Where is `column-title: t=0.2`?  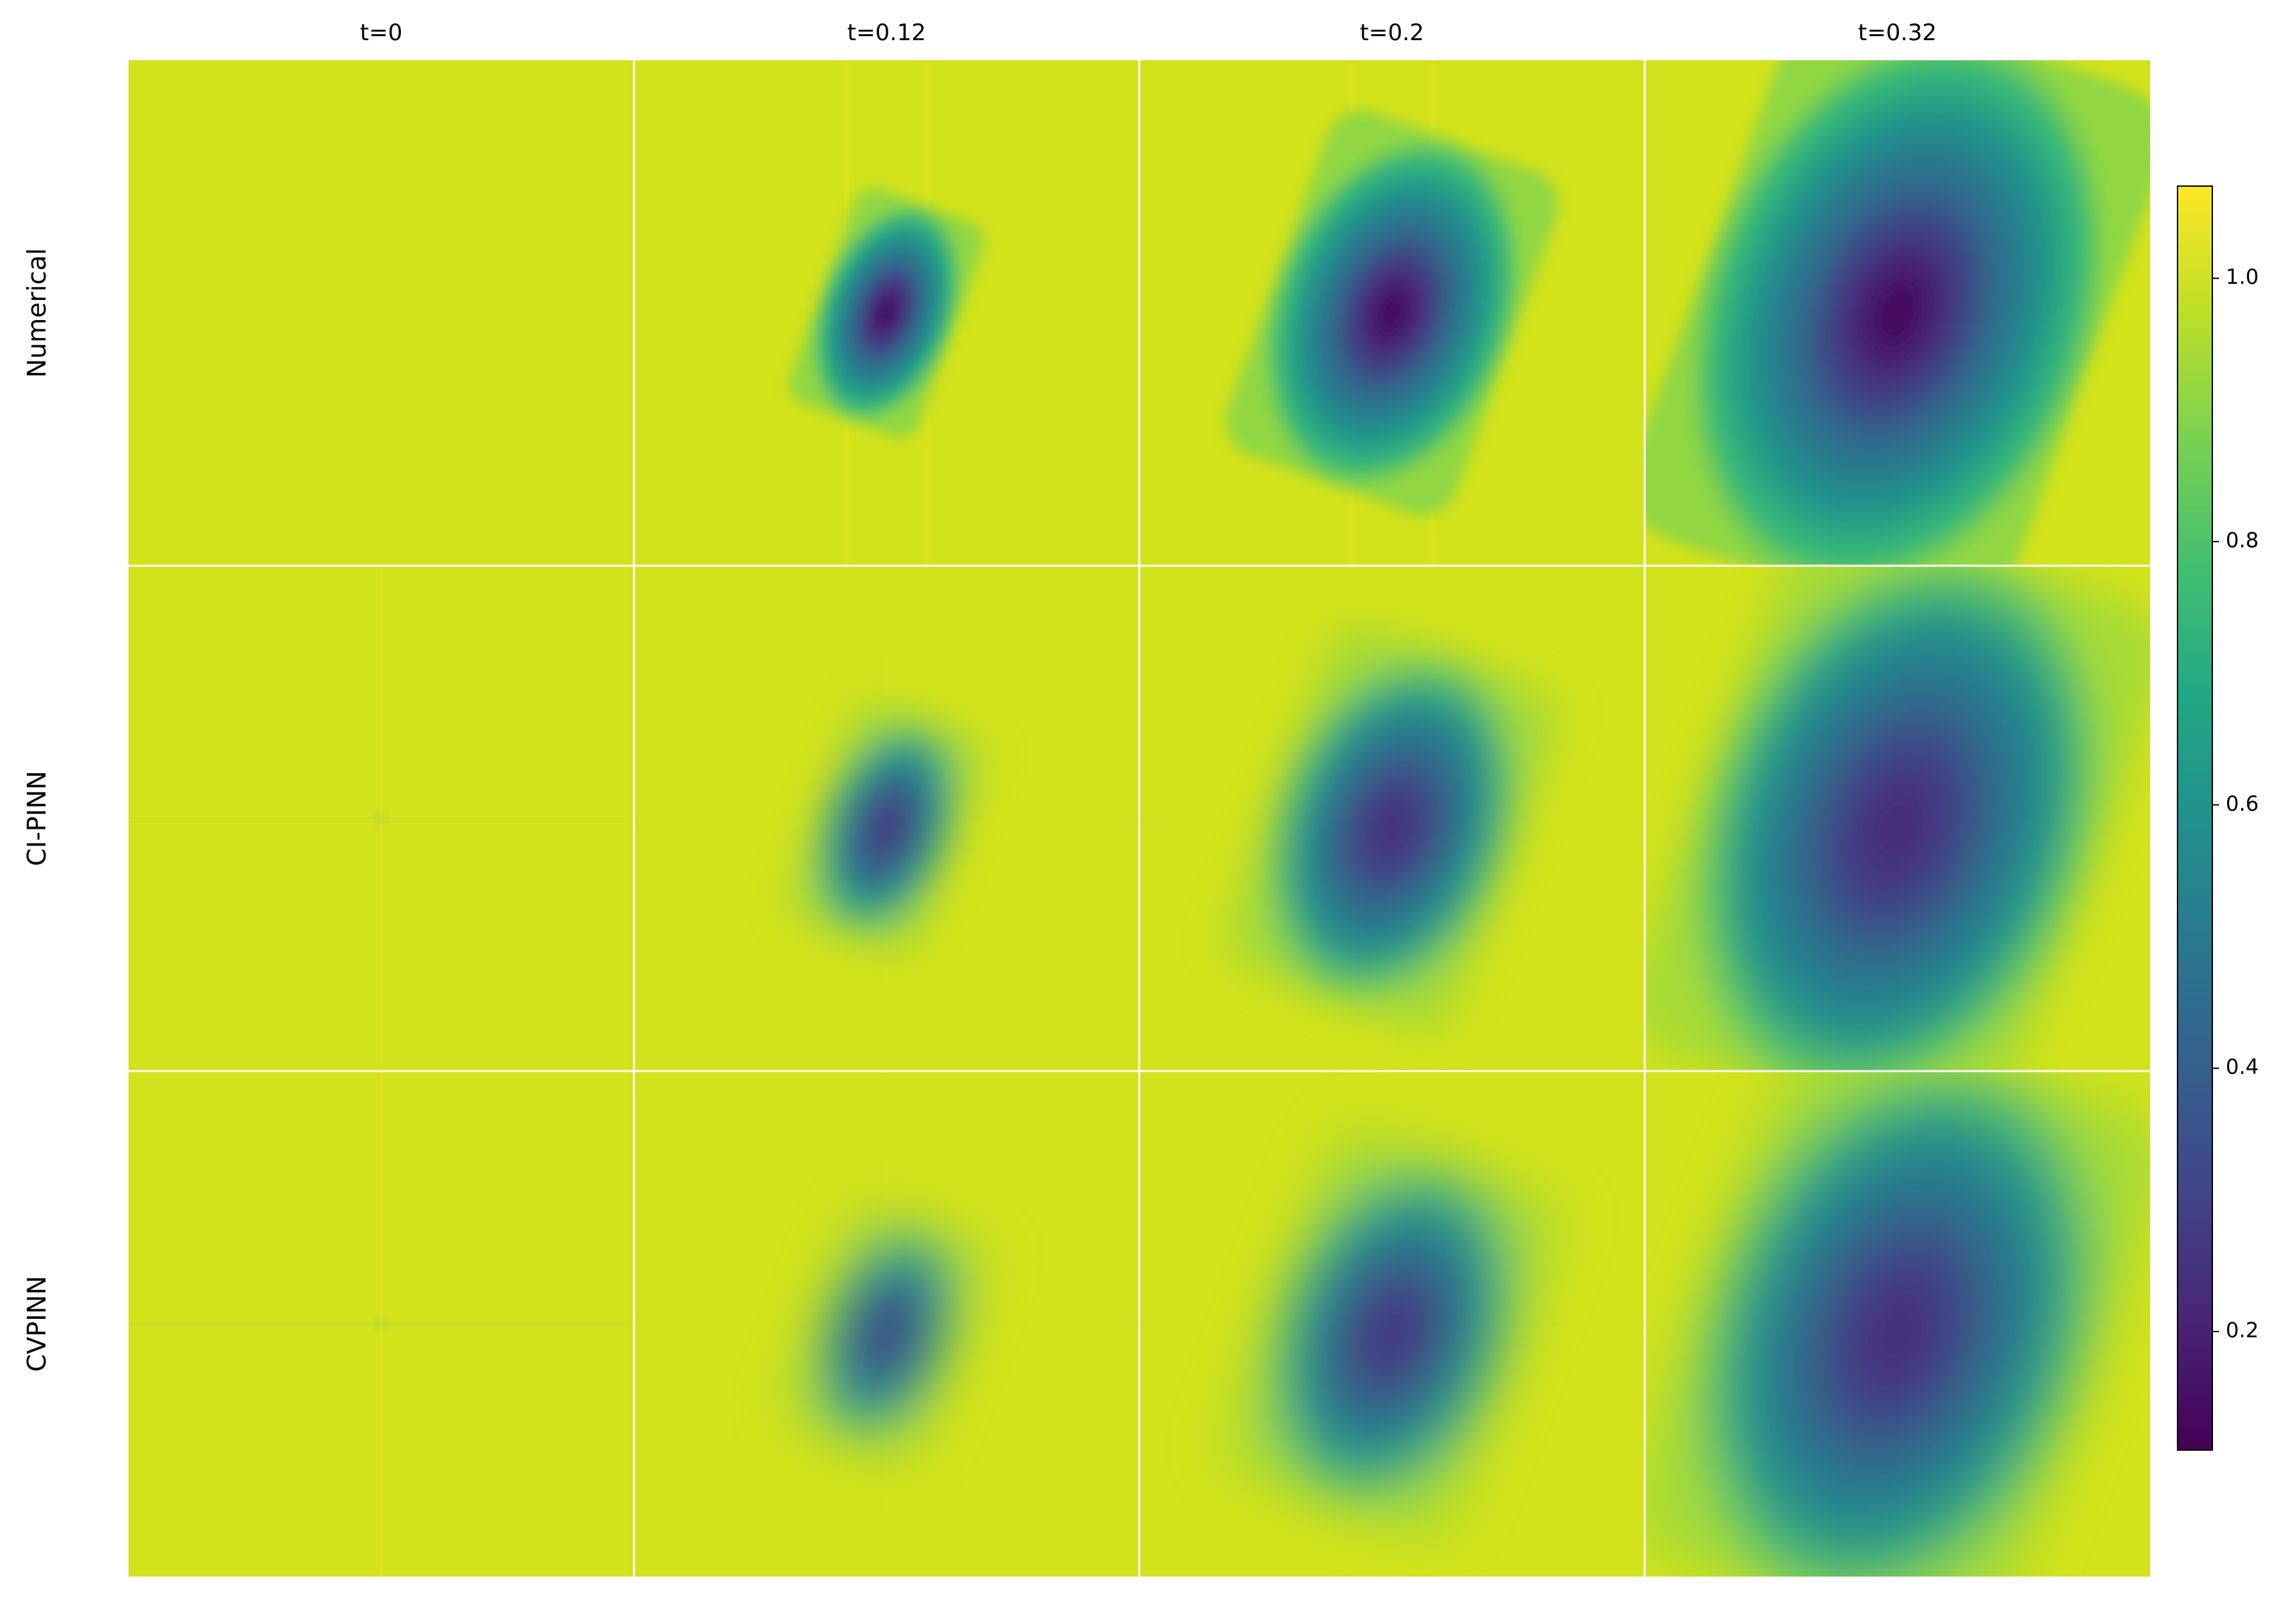 column-title: t=0.2 is located at coordinates (1392, 32).